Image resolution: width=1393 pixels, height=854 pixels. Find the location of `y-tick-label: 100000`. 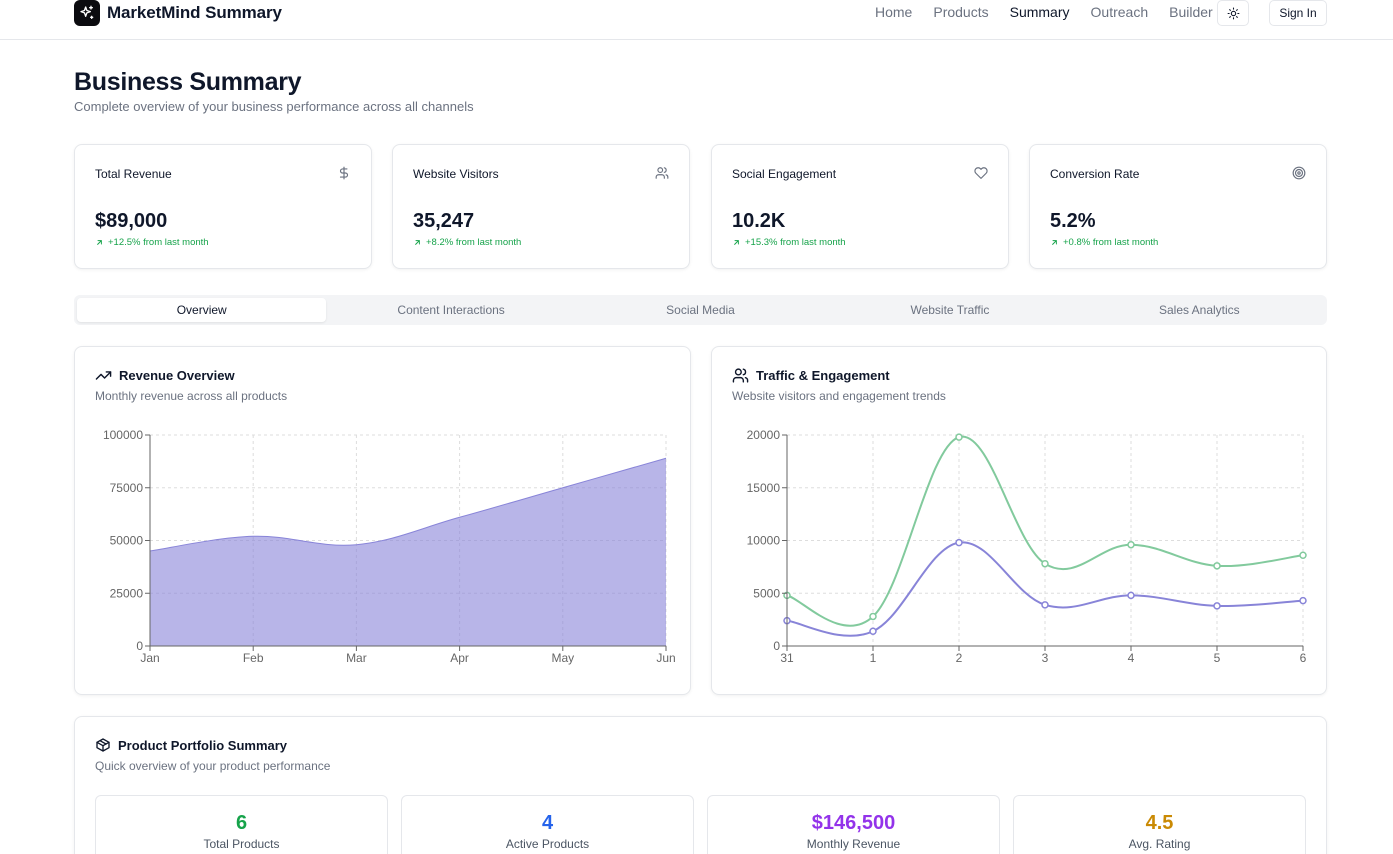

y-tick-label: 100000 is located at coordinates (123, 435).